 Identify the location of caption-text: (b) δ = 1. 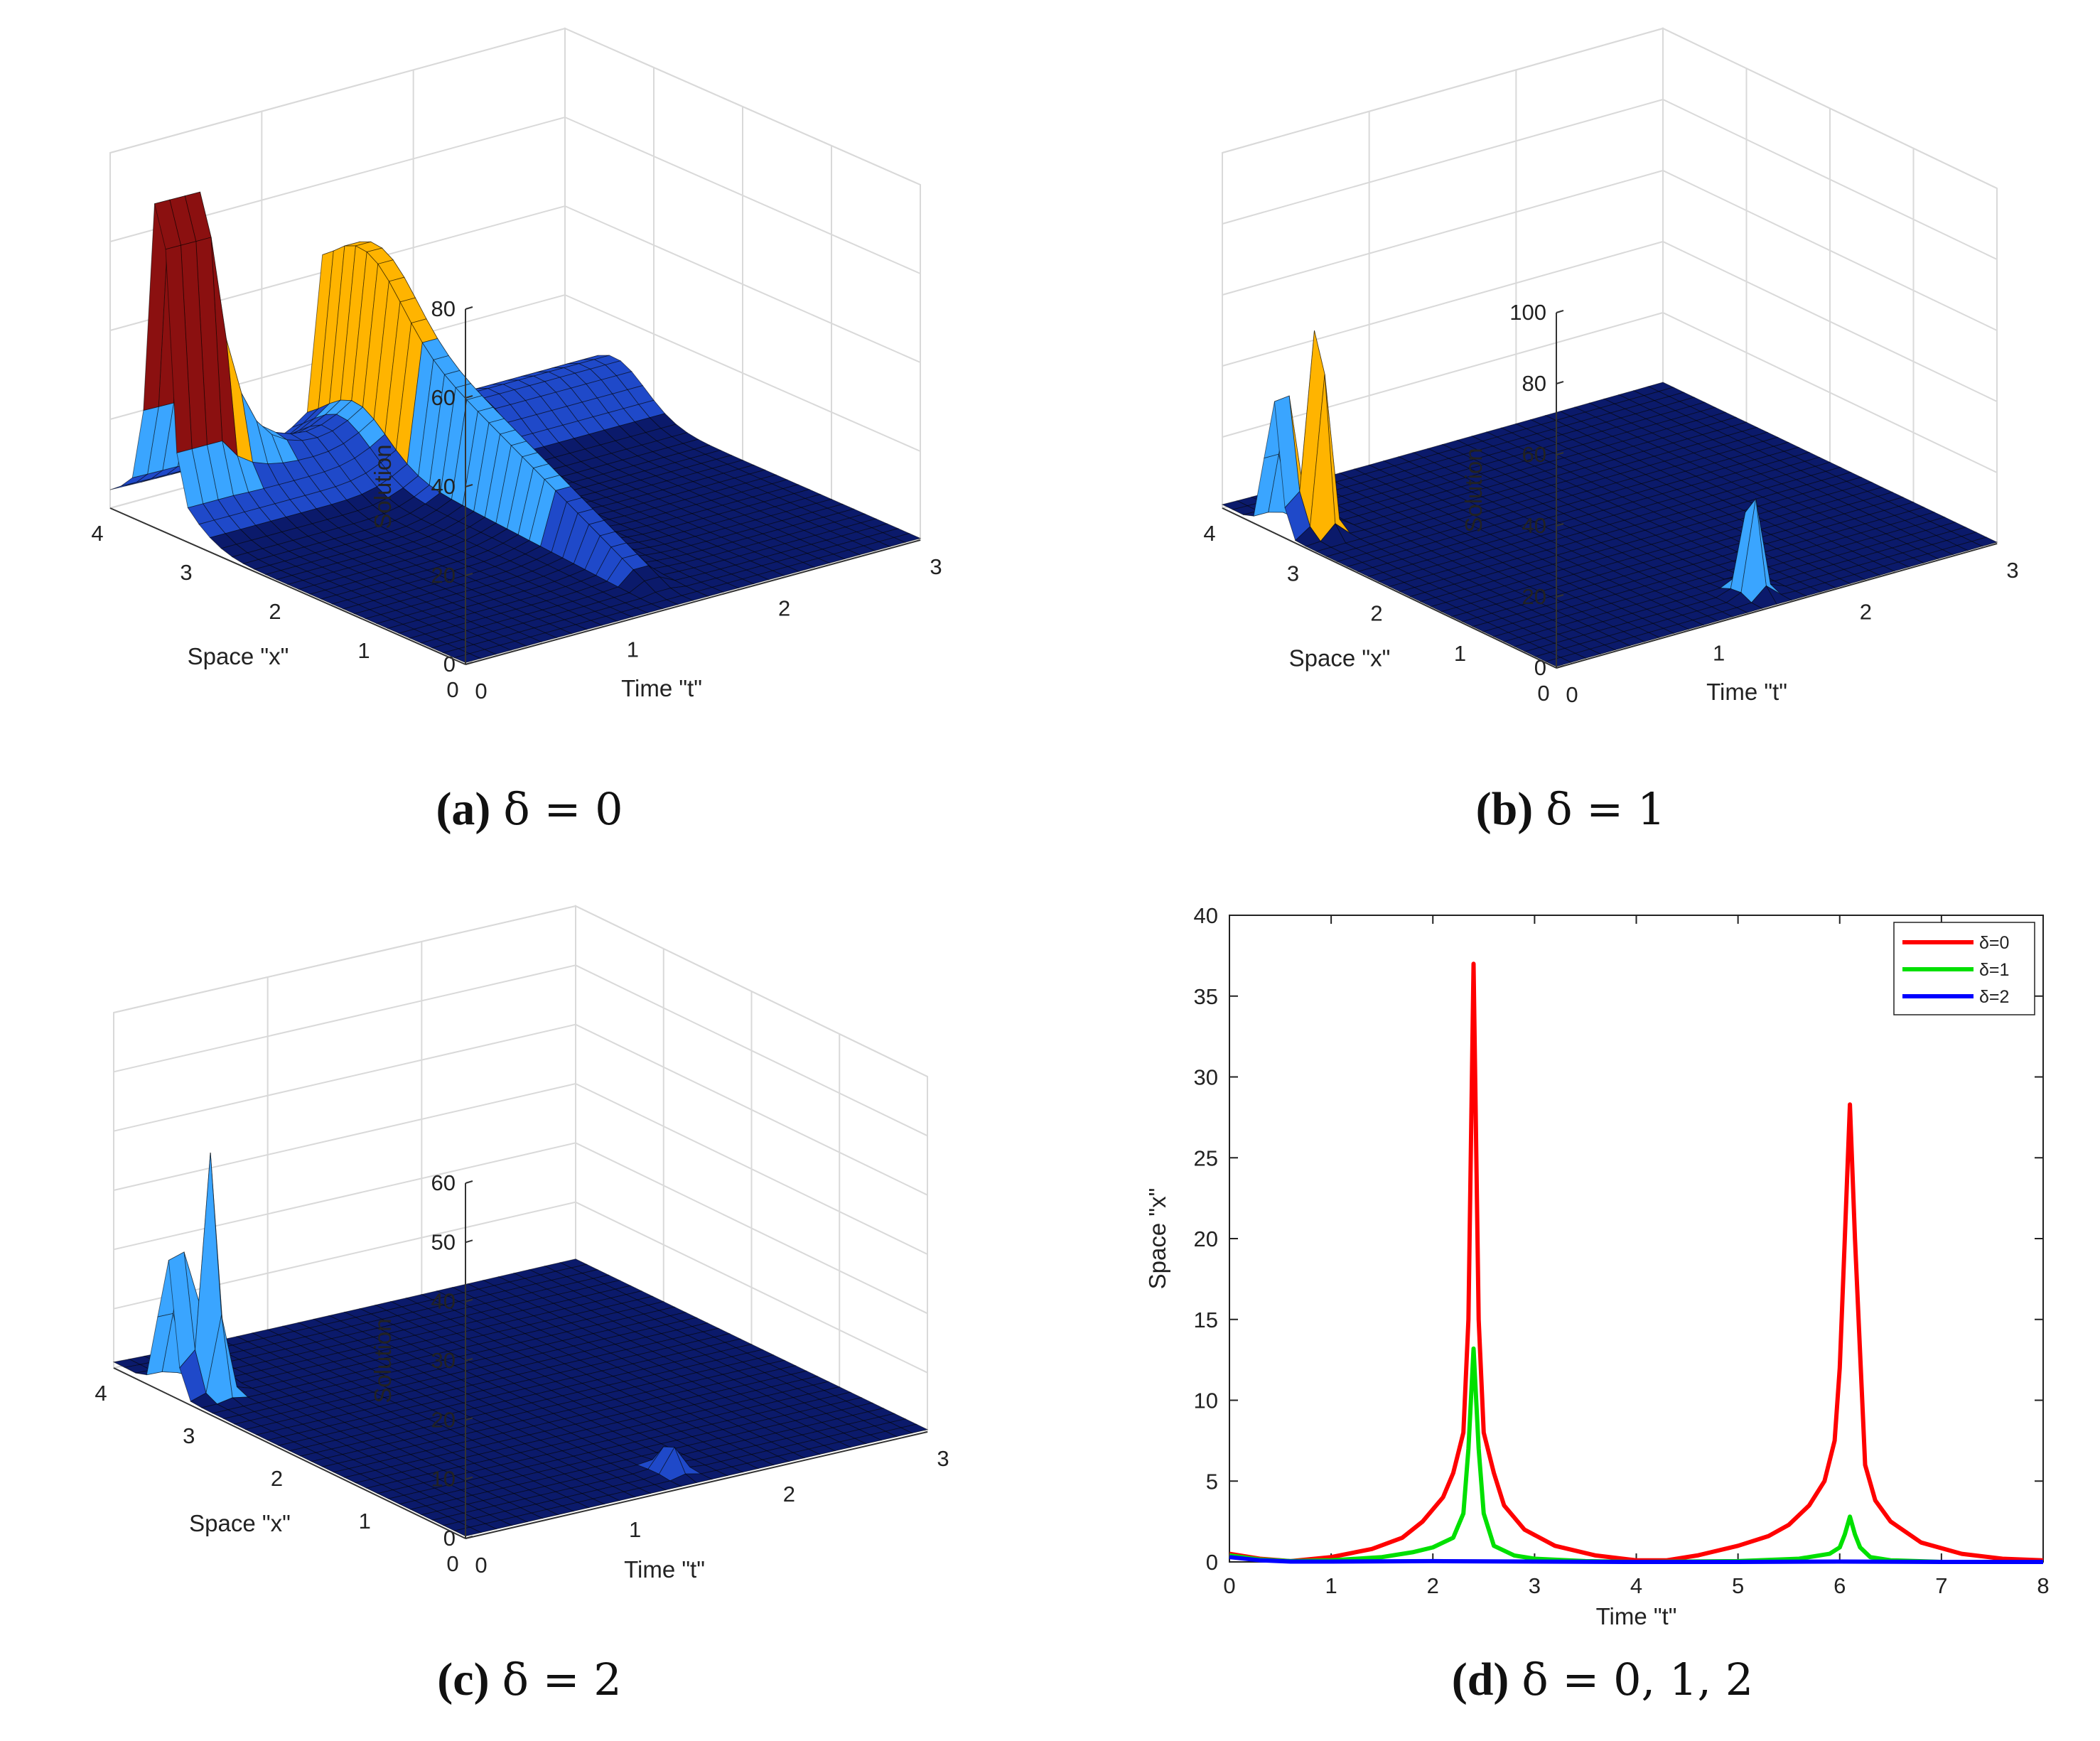
(1571, 809).